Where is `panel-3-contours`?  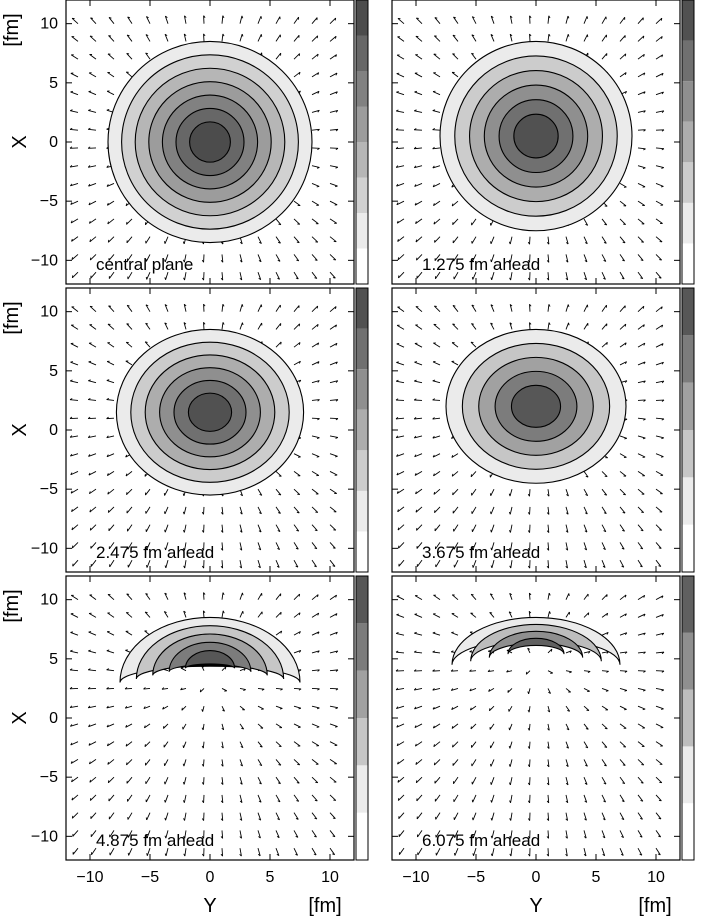 panel-3-contours is located at coordinates (210, 430).